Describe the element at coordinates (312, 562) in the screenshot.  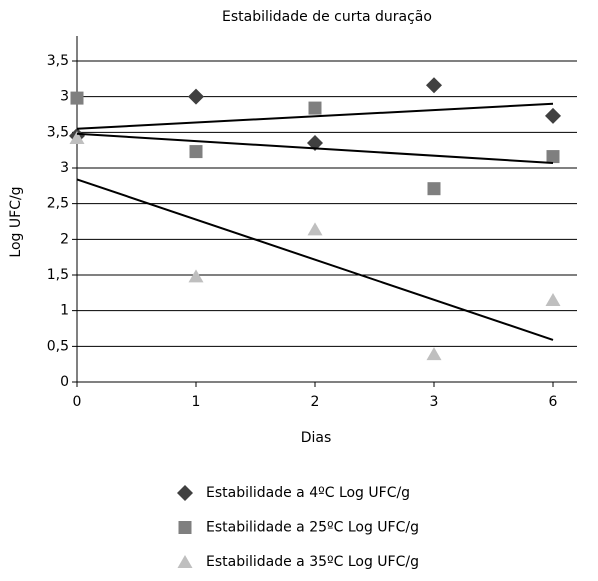
I see `legend-label: Estabilidade a 35ºC Log UFC/g` at that location.